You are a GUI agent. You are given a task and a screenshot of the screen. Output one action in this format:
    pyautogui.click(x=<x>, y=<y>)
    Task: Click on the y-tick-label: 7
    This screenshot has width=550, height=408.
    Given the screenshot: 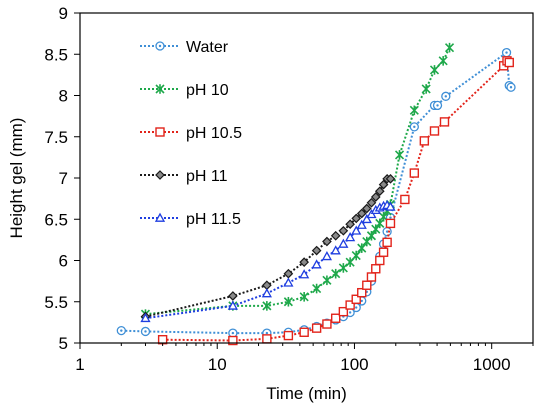 What is the action you would take?
    pyautogui.click(x=63, y=178)
    